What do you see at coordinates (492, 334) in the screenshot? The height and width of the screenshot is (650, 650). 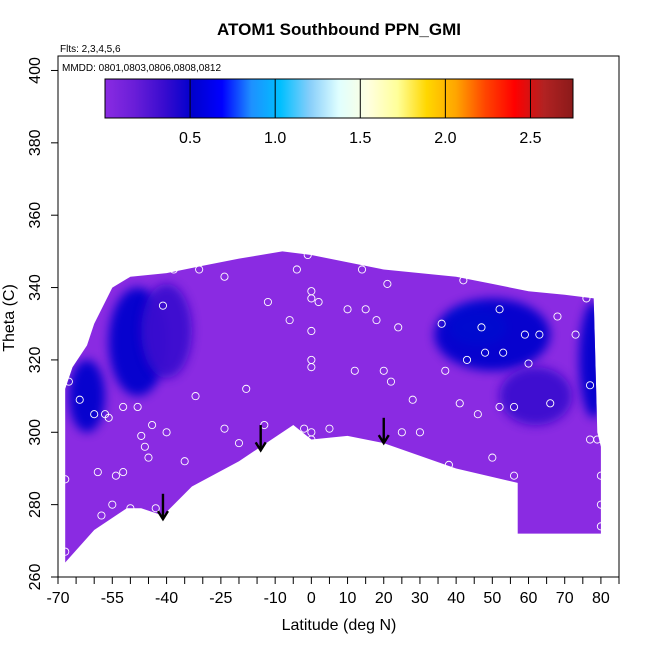 I see `field-north-high-ring` at bounding box center [492, 334].